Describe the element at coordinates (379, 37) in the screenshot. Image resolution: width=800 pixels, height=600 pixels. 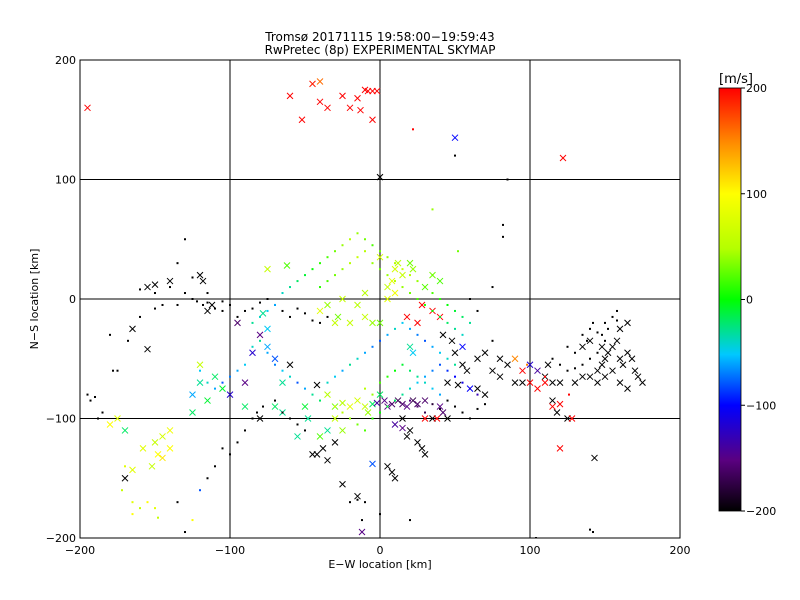
I see `chart-title: Tromsø 20171115 19:58:00−19:59:43` at that location.